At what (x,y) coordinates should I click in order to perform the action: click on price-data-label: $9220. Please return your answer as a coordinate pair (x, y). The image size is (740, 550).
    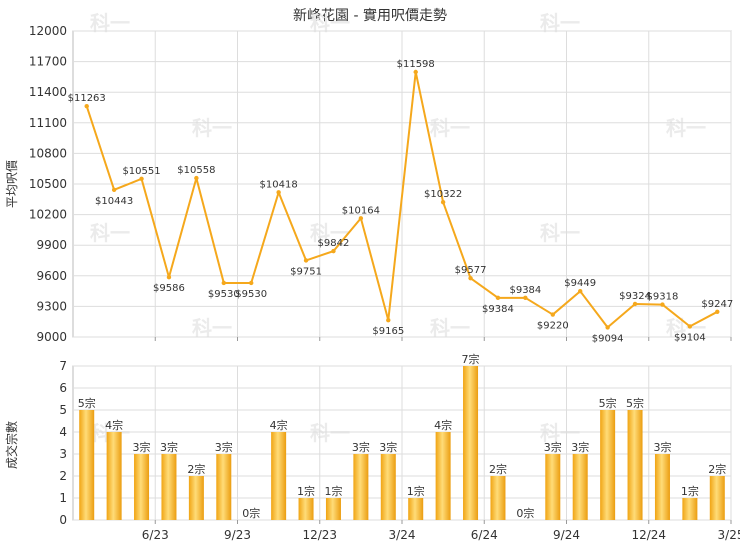
    Looking at the image, I should click on (553, 326).